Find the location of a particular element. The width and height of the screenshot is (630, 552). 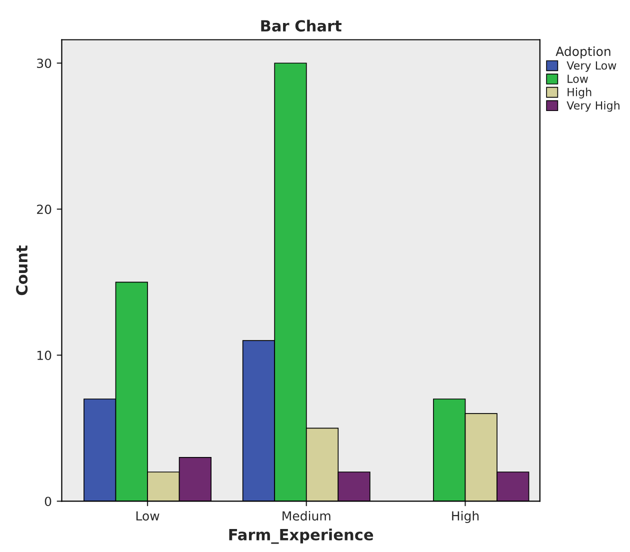

legend-label: Very Low is located at coordinates (591, 66).